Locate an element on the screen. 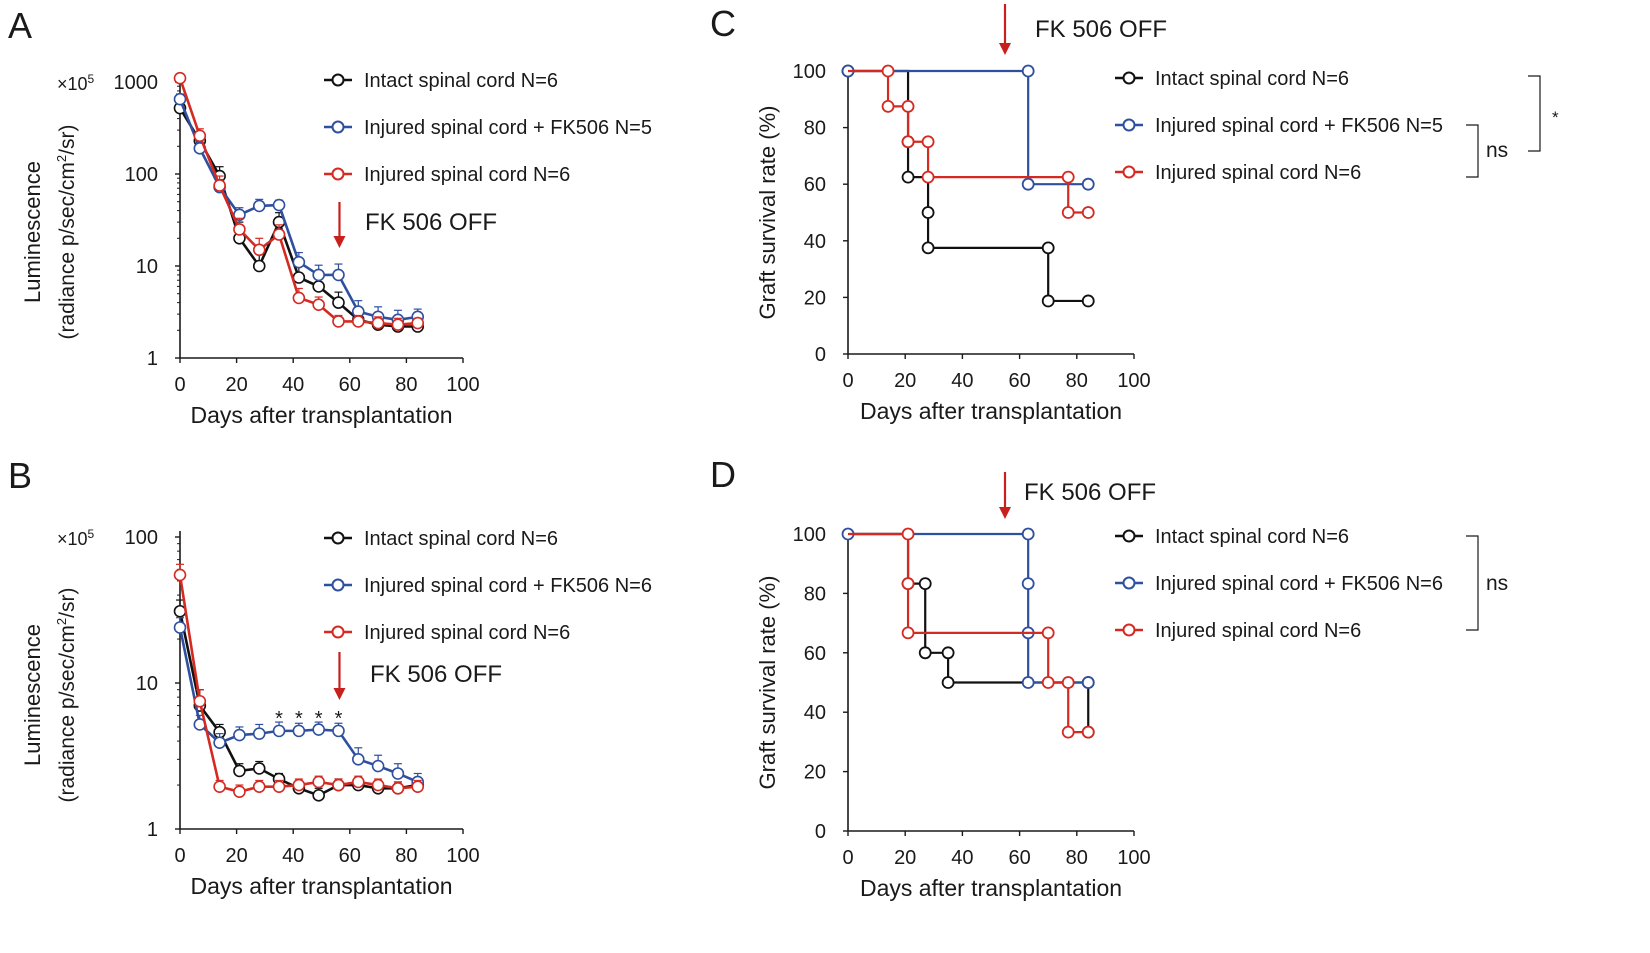  y-tick-label: 10 is located at coordinates (147, 684).